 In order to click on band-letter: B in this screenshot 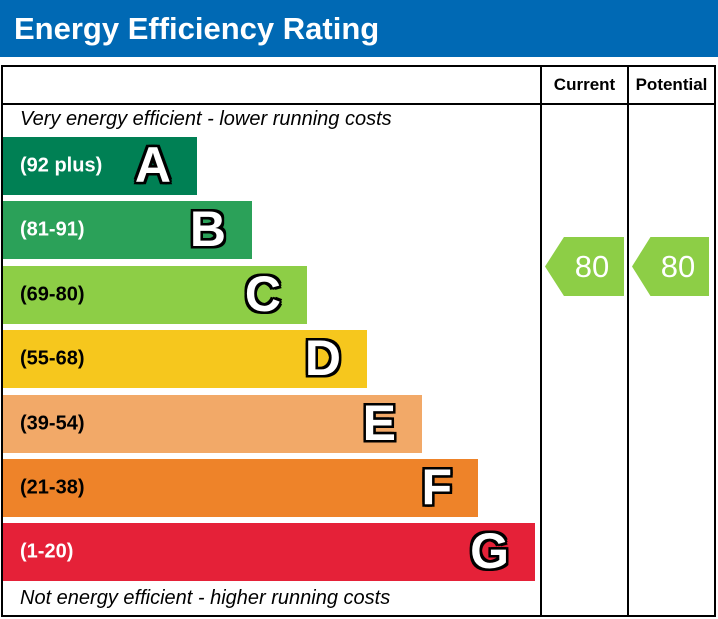, I will do `click(207, 229)`.